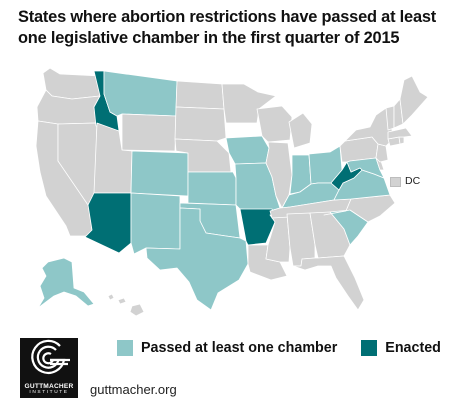 The image size is (452, 420). Describe the element at coordinates (133, 389) in the screenshot. I see `website-link: guttmacher.org` at that location.